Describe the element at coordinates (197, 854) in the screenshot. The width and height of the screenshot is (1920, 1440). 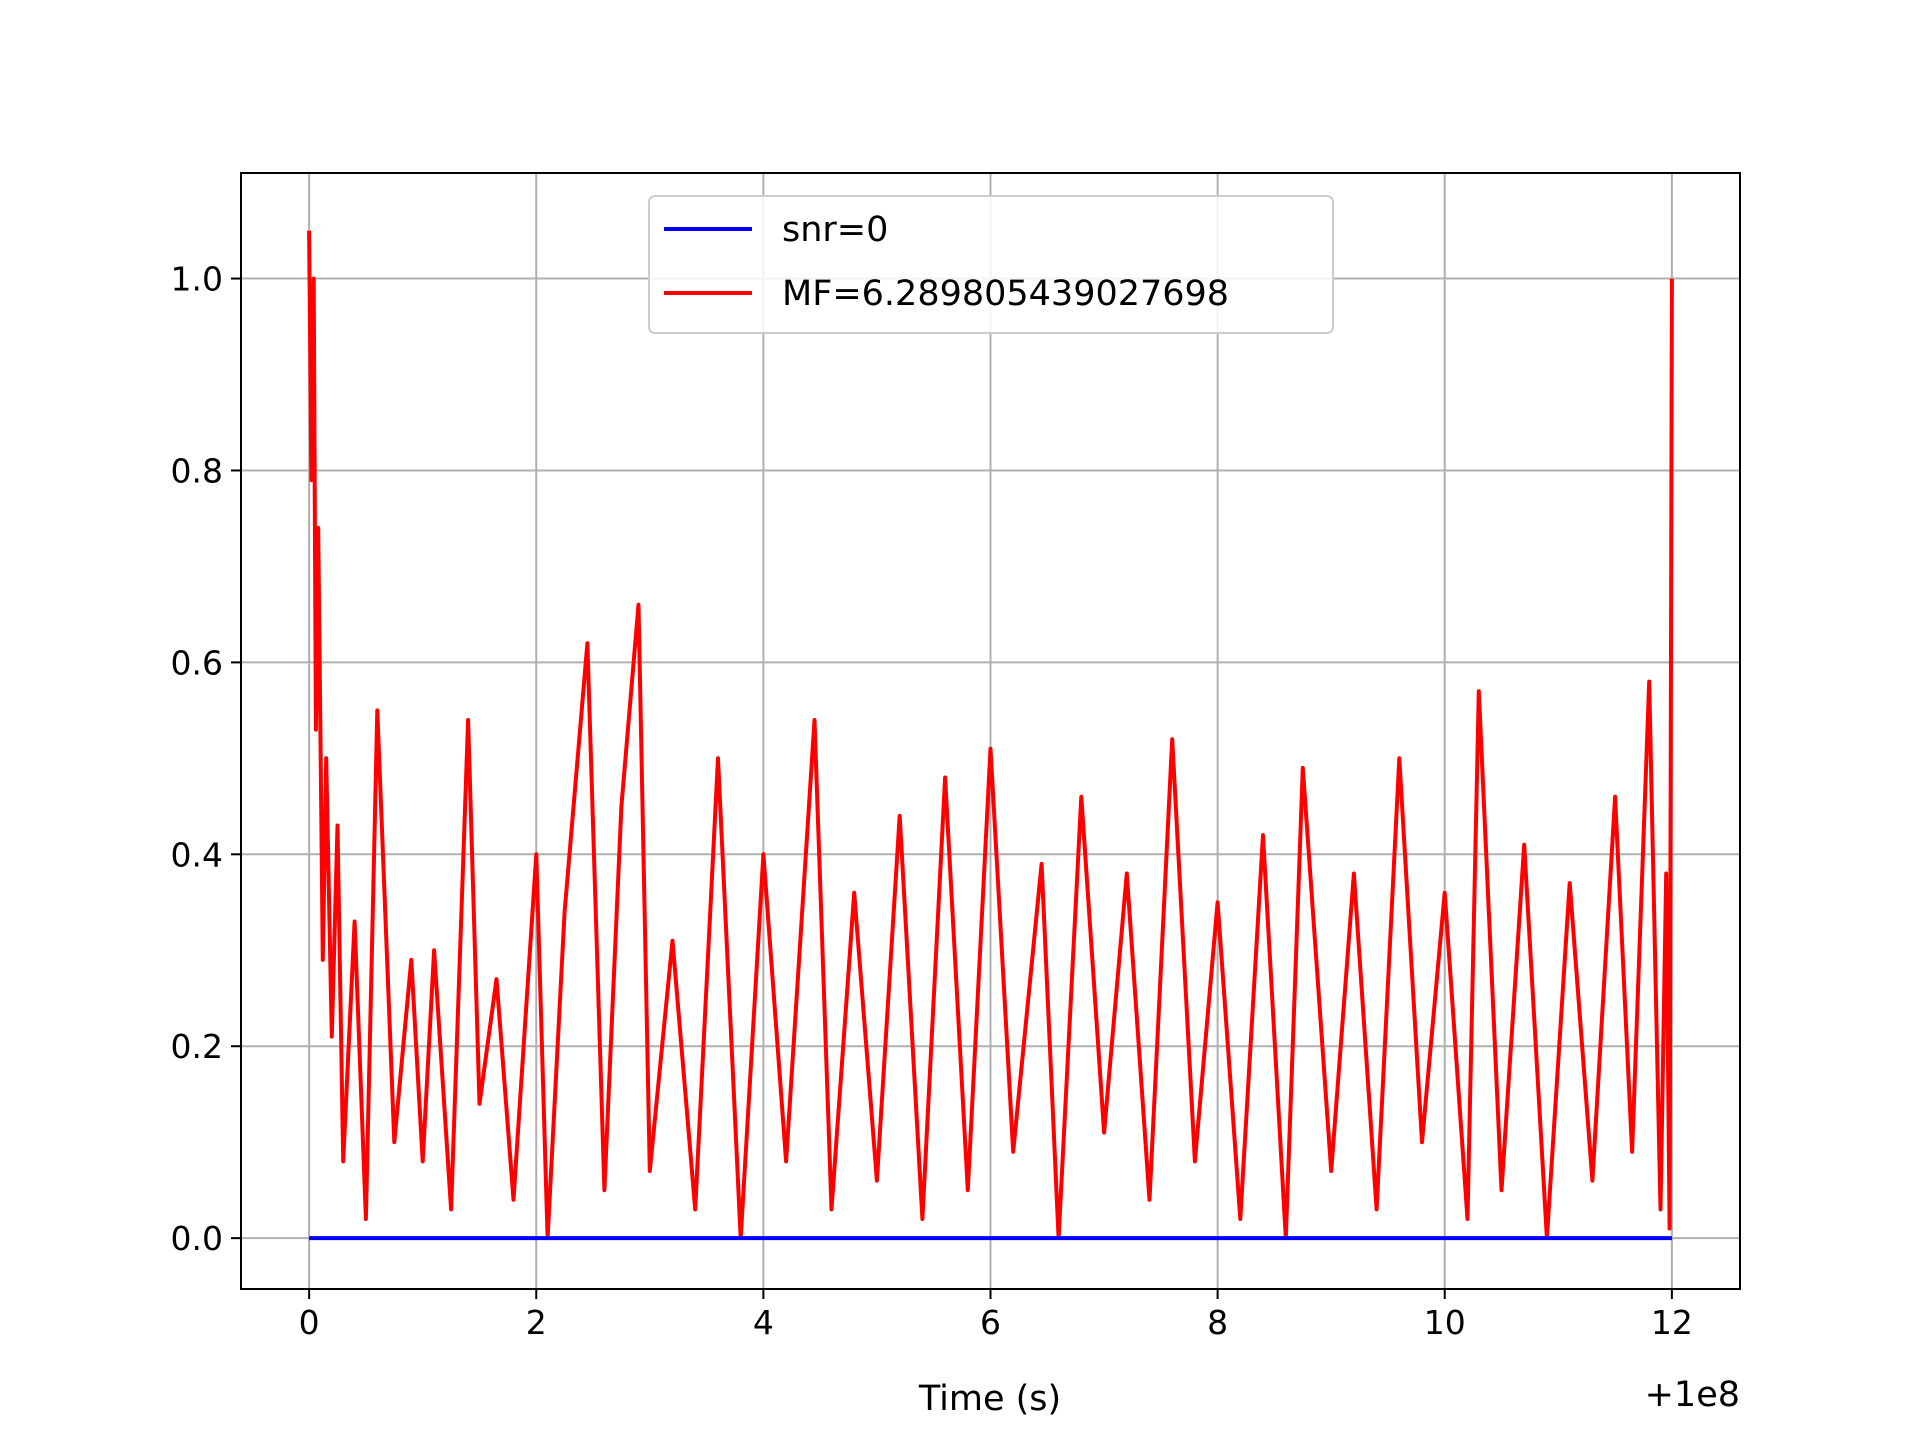
I see `y-tick-label: 0.4` at that location.